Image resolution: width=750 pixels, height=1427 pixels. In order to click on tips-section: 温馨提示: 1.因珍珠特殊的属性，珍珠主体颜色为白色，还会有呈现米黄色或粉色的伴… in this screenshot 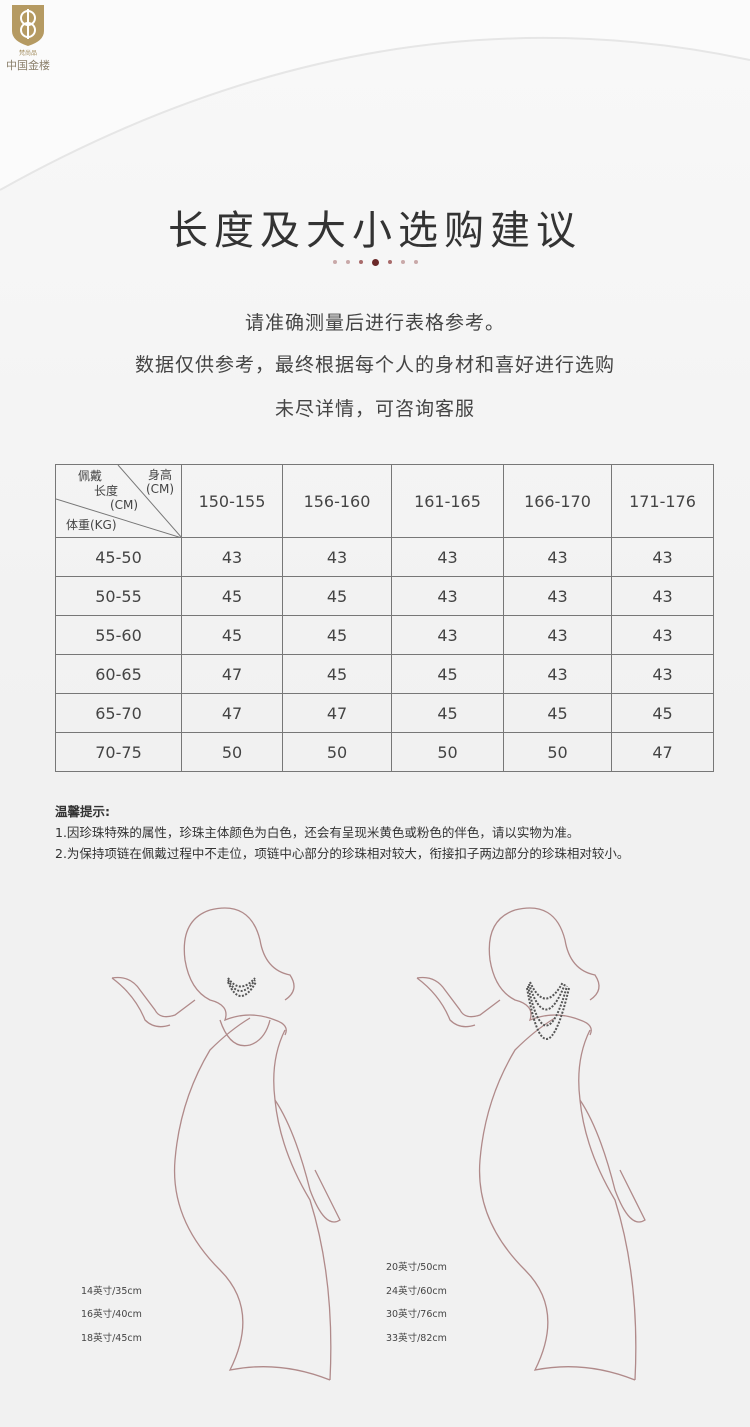, I will do `click(385, 832)`.